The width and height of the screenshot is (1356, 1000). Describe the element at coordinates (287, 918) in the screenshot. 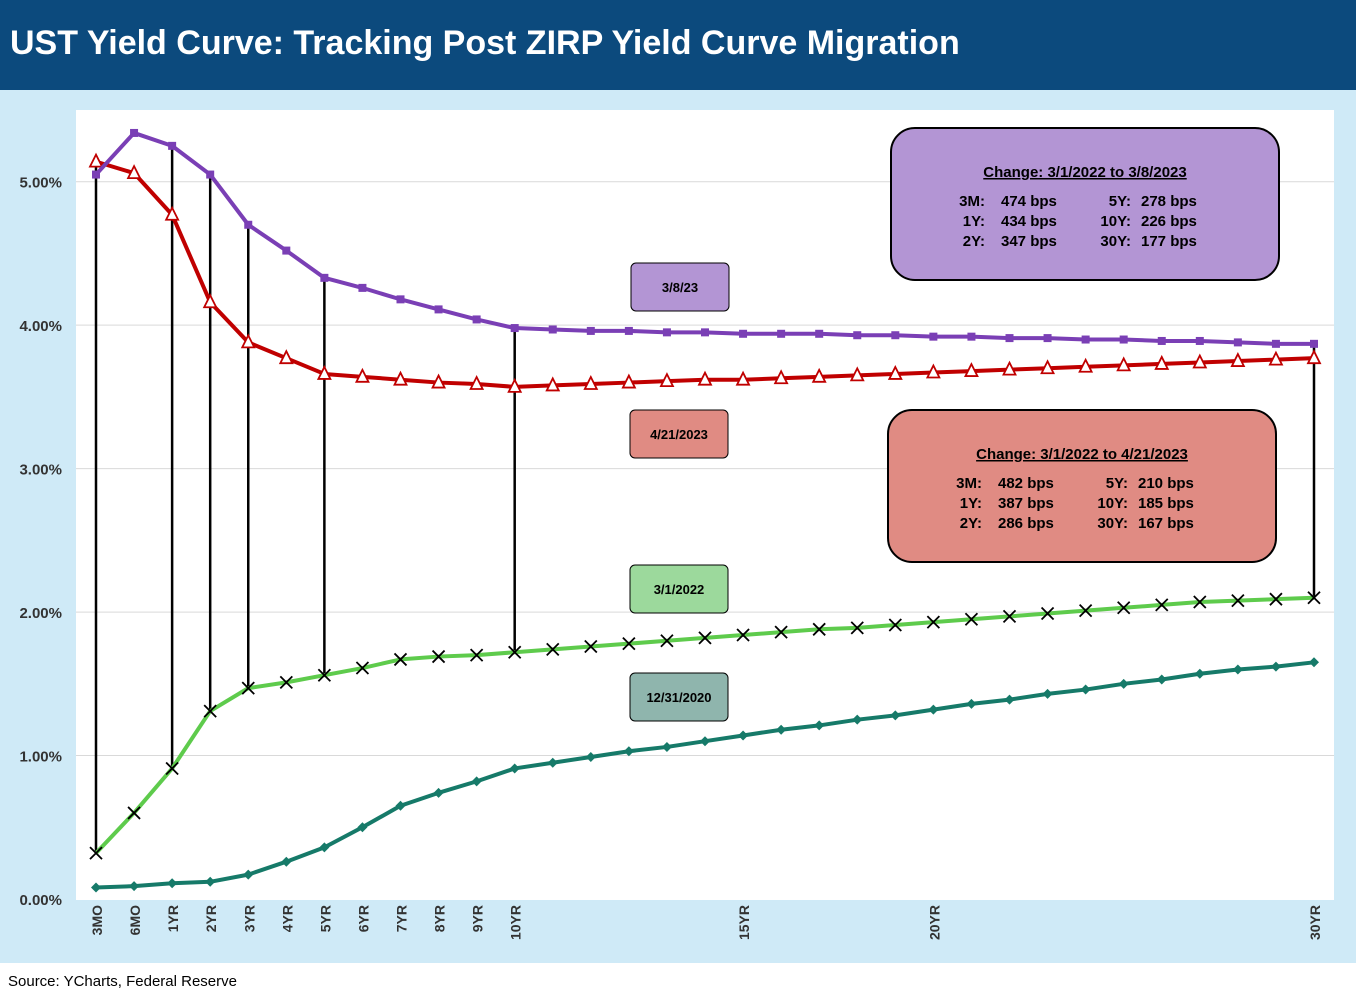

I see `x-tick-label: 4YR` at that location.